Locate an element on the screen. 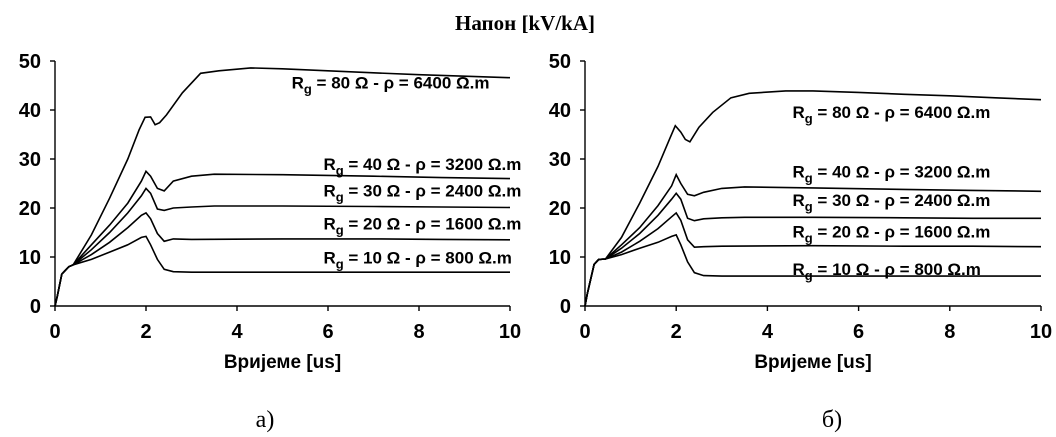 Image resolution: width=1056 pixels, height=437 pixels. panel-caption: a) is located at coordinates (265, 420).